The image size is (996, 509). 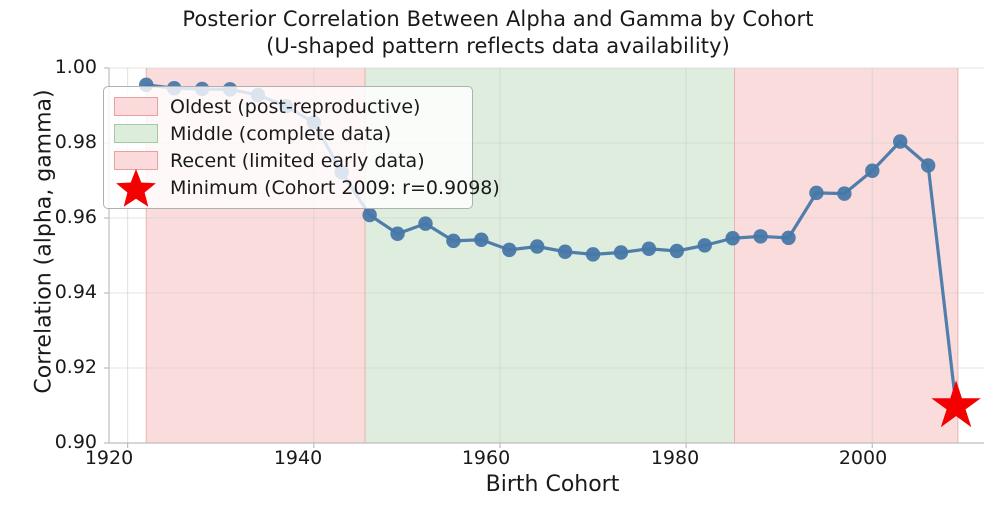 What do you see at coordinates (675, 458) in the screenshot?
I see `x-tick-label: 1980` at bounding box center [675, 458].